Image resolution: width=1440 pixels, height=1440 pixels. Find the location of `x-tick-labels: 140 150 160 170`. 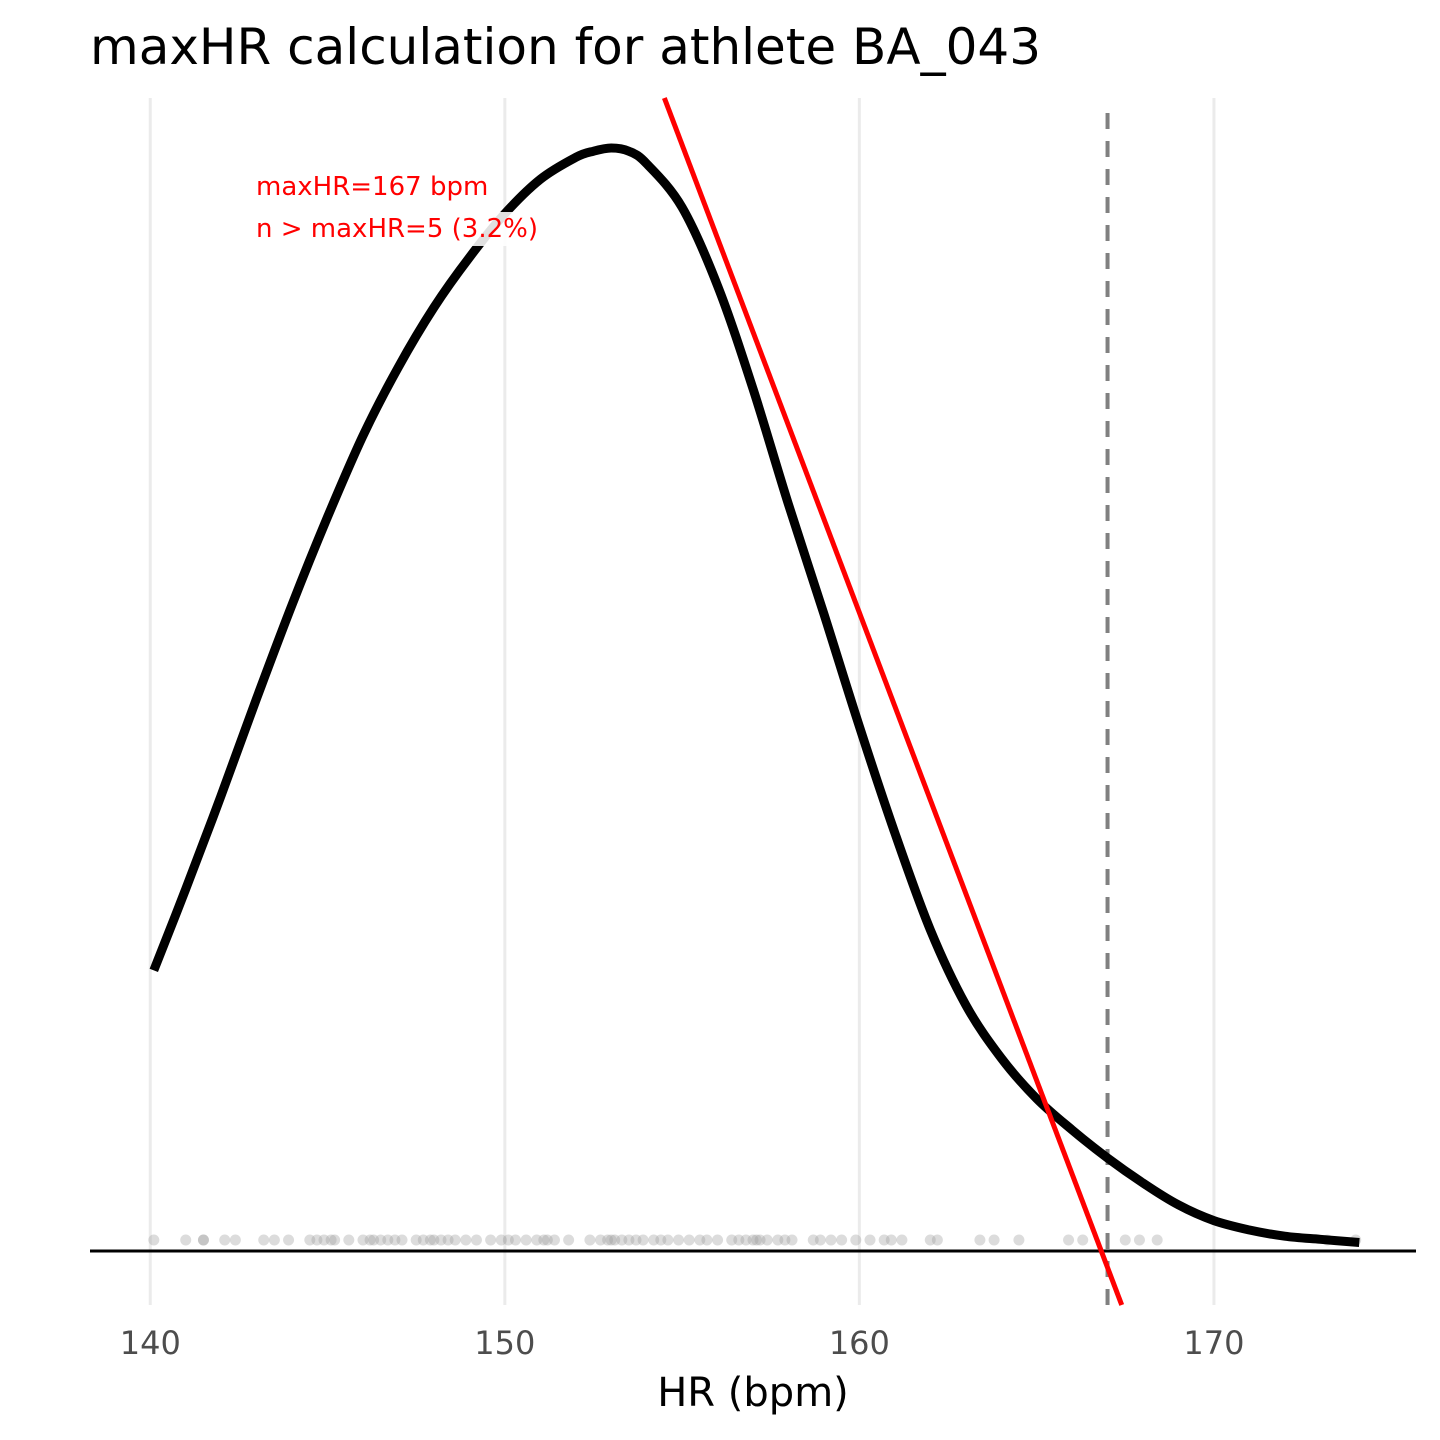

x-tick-labels: 140 150 160 170 is located at coordinates (682, 1343).